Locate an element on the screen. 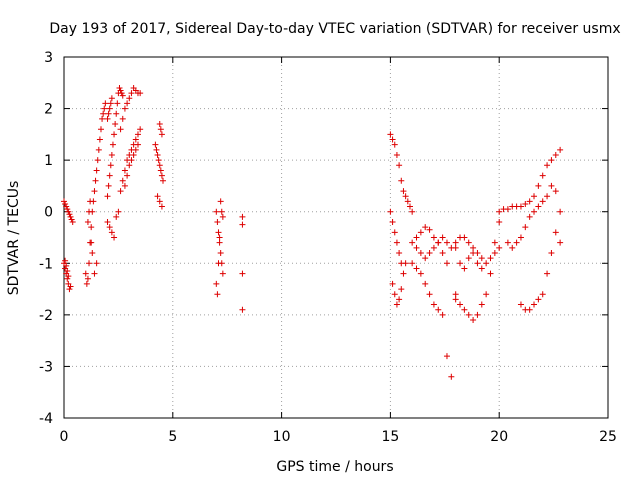 The width and height of the screenshot is (640, 480). x-axis-label: GPS time / hours is located at coordinates (334, 467).